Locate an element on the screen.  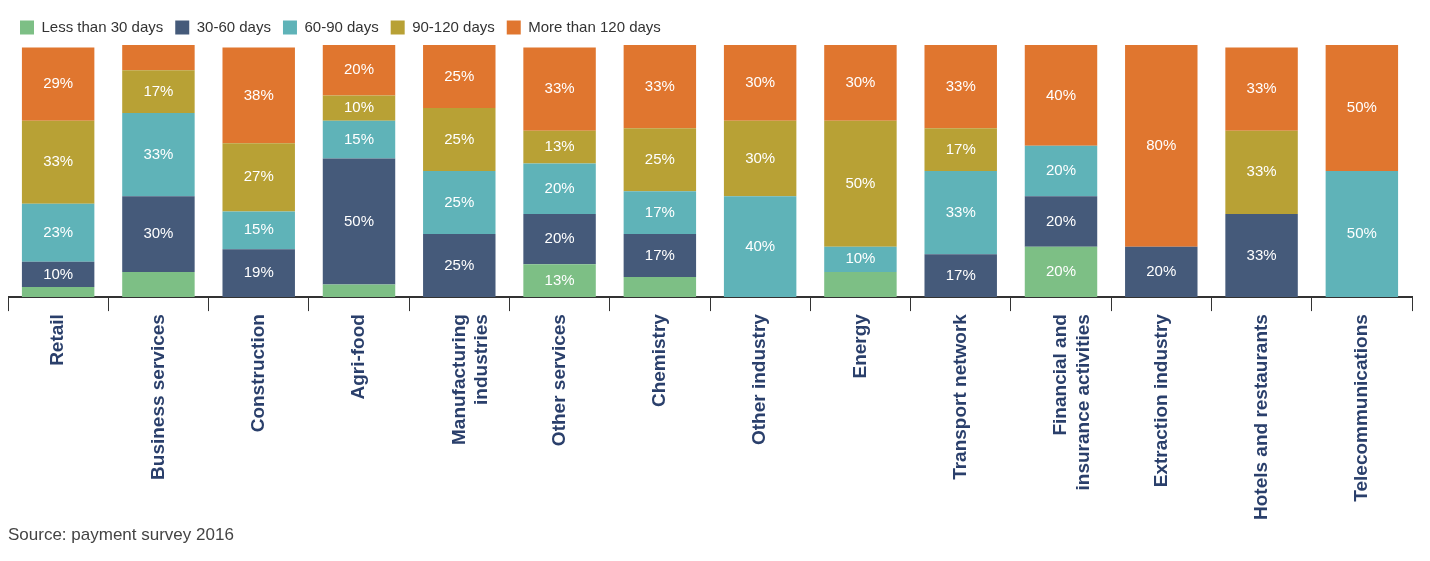
data-label: 23% is located at coordinates (58, 231).